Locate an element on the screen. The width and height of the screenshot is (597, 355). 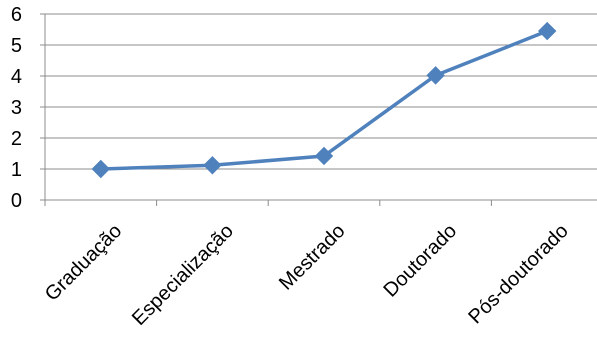
y-tick-label: 0 is located at coordinates (16, 201).